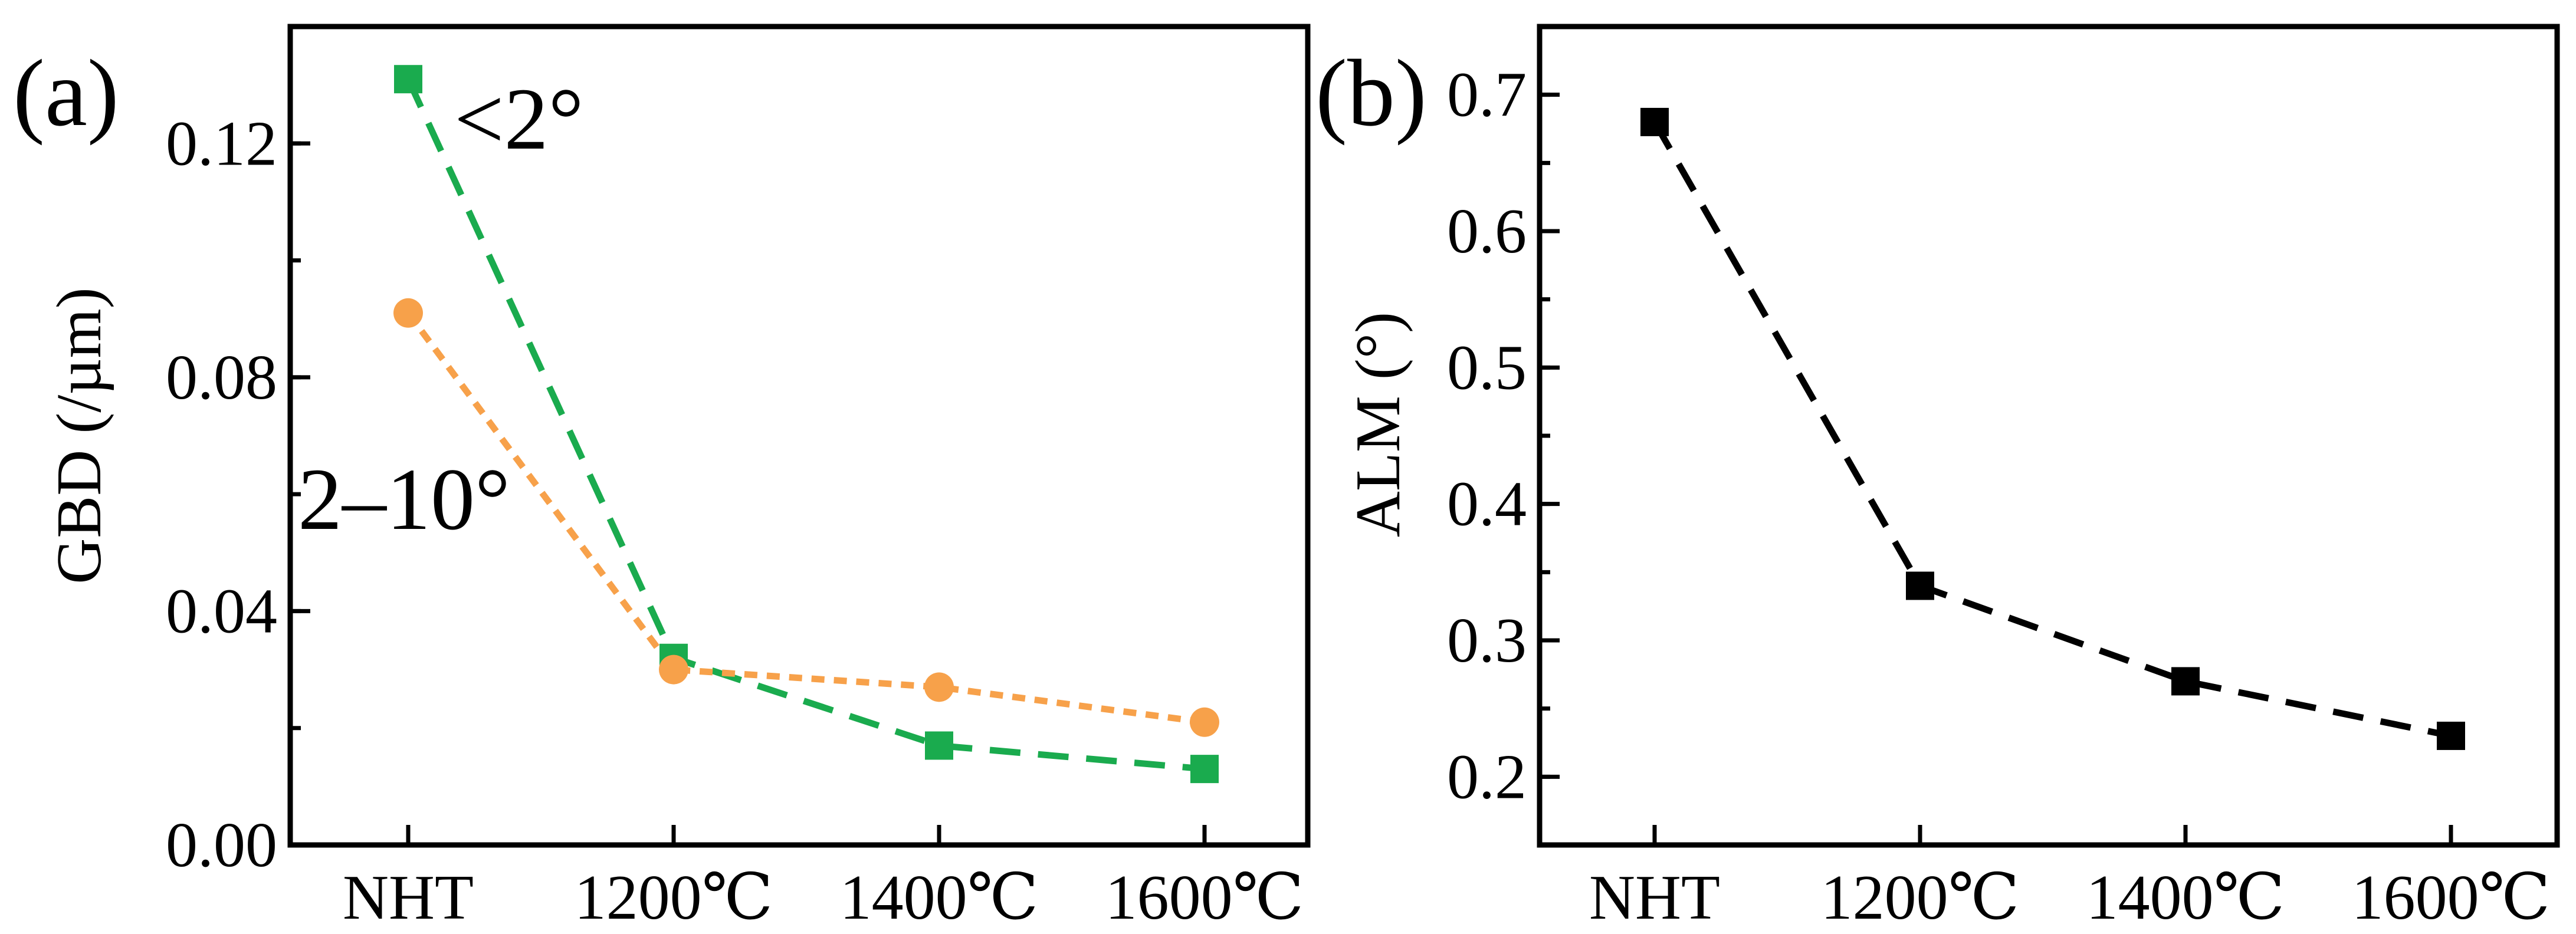 Image resolution: width=2576 pixels, height=934 pixels. Describe the element at coordinates (1920, 898) in the screenshot. I see `panel-b-x-tick-label: 1200℃` at that location.